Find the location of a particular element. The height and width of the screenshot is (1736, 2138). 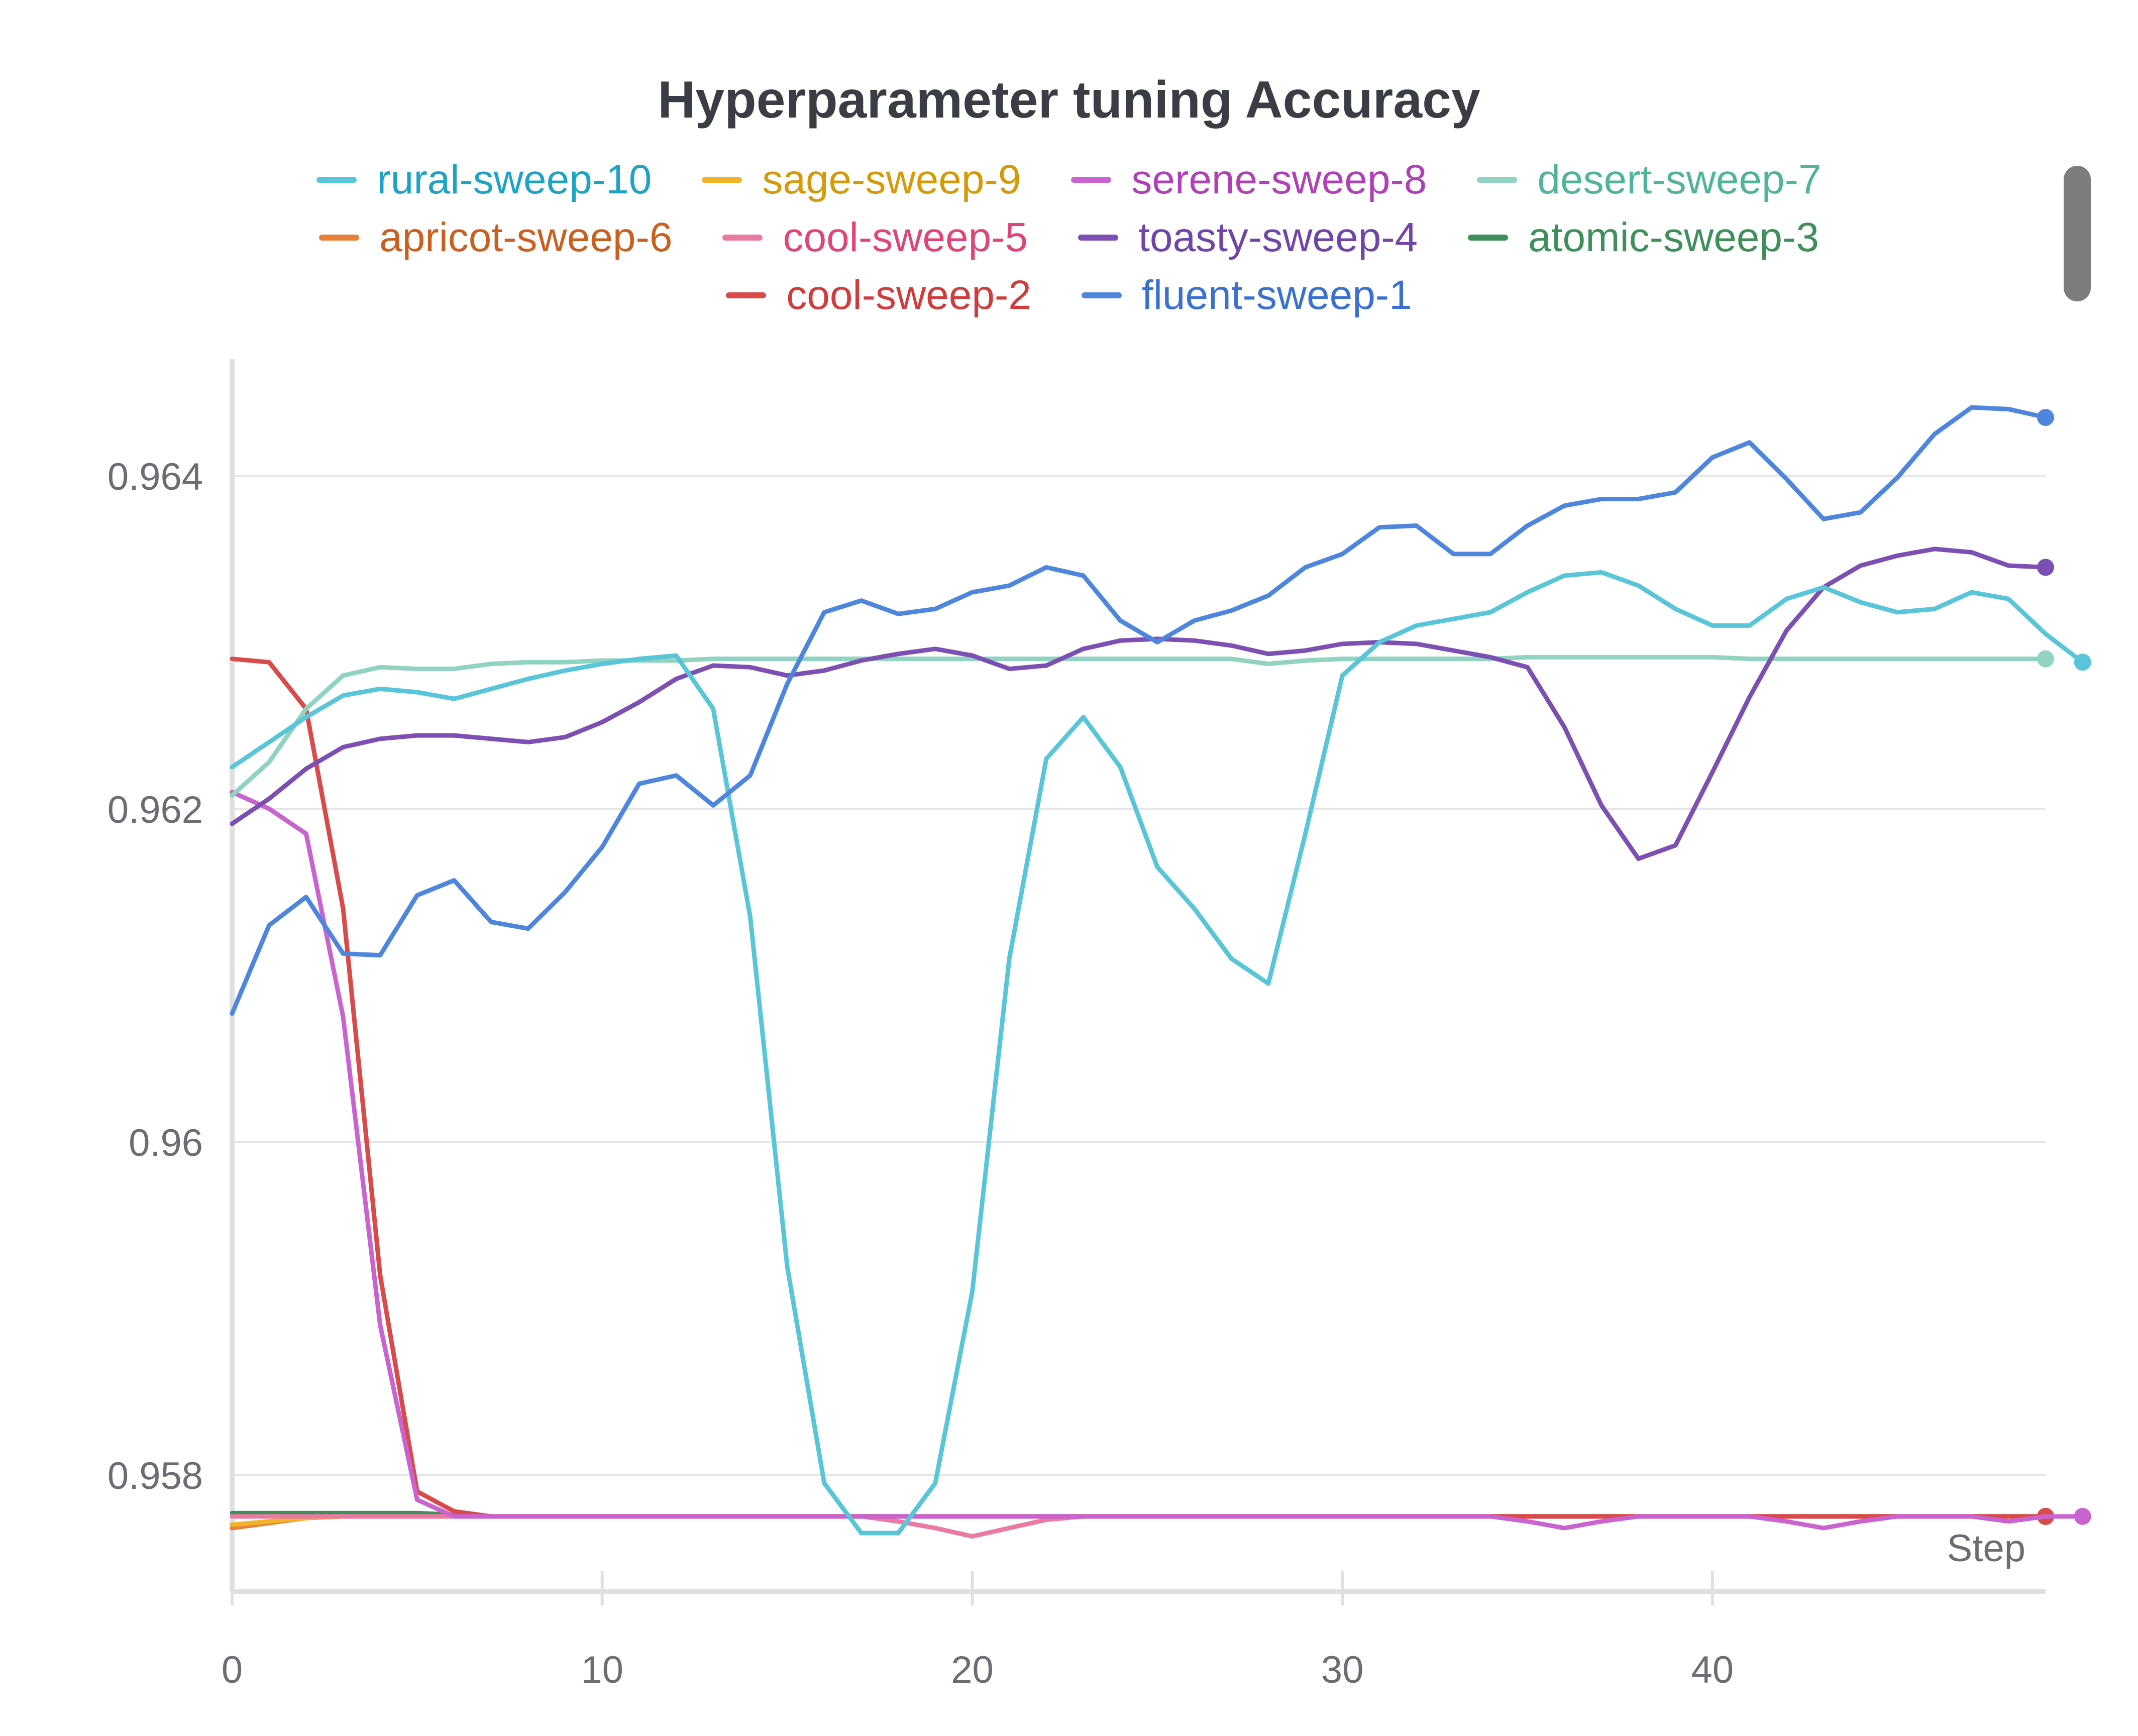

x-tick-label: 20 is located at coordinates (972, 1670).